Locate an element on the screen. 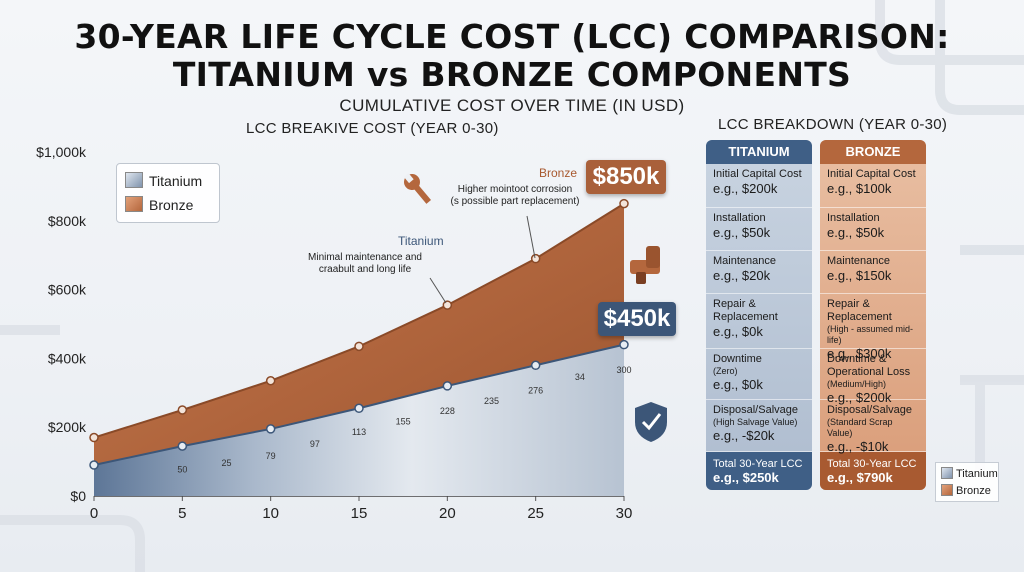 The image size is (1024, 572). breakdown-legend-label-titanium: Titanium is located at coordinates (977, 474).